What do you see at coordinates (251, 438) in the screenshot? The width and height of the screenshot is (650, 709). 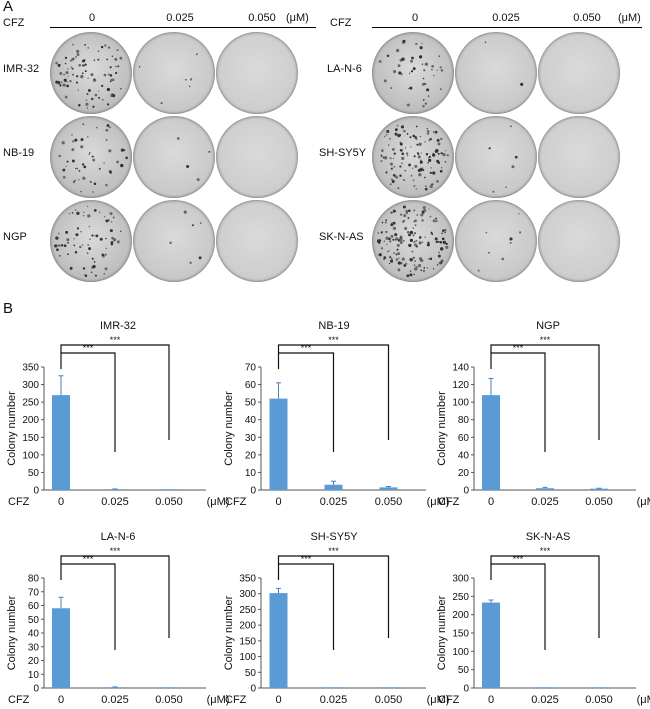 I see `y-tick-label: 30` at bounding box center [251, 438].